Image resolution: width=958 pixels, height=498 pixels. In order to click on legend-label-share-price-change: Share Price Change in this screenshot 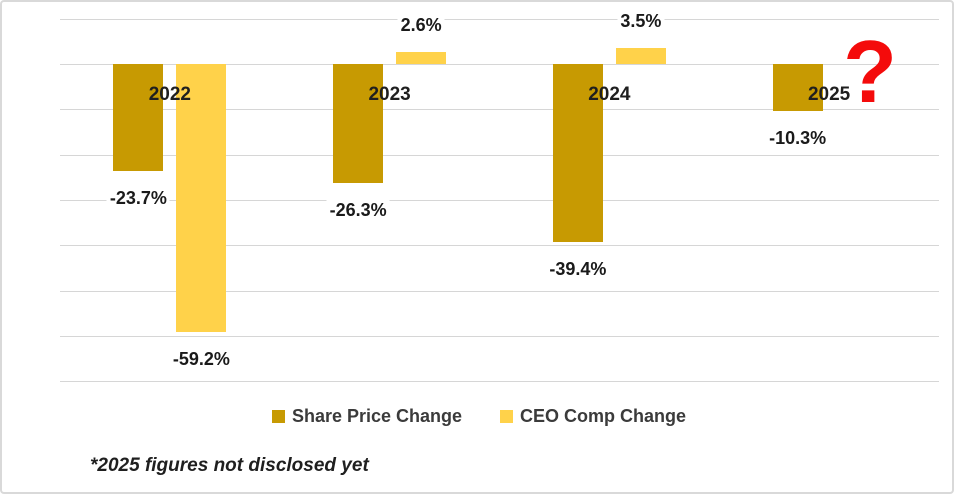, I will do `click(377, 416)`.